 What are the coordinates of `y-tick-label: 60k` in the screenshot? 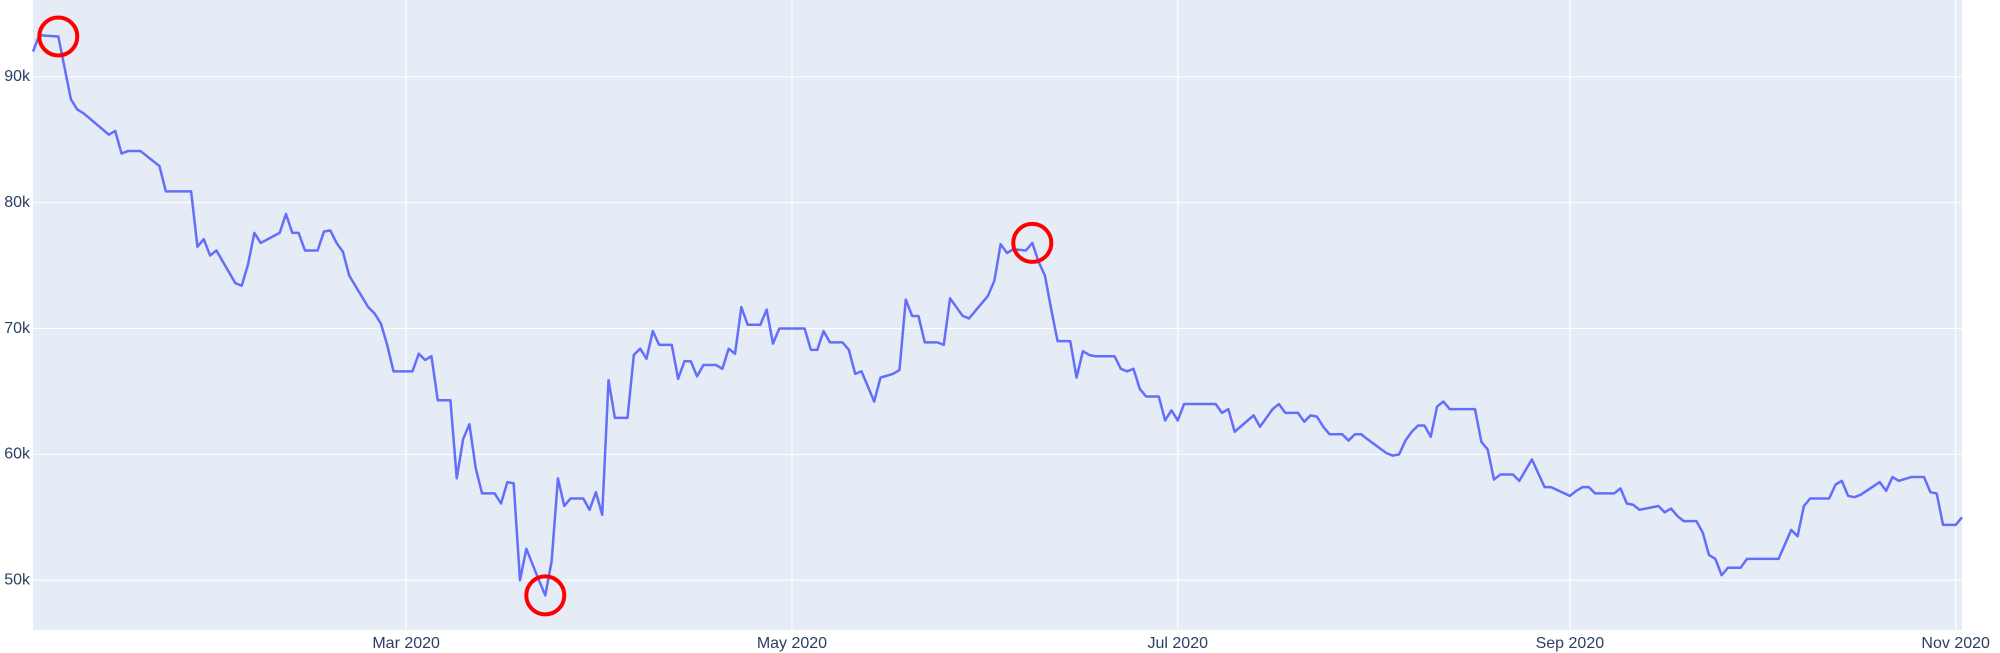 It's located at (17, 454).